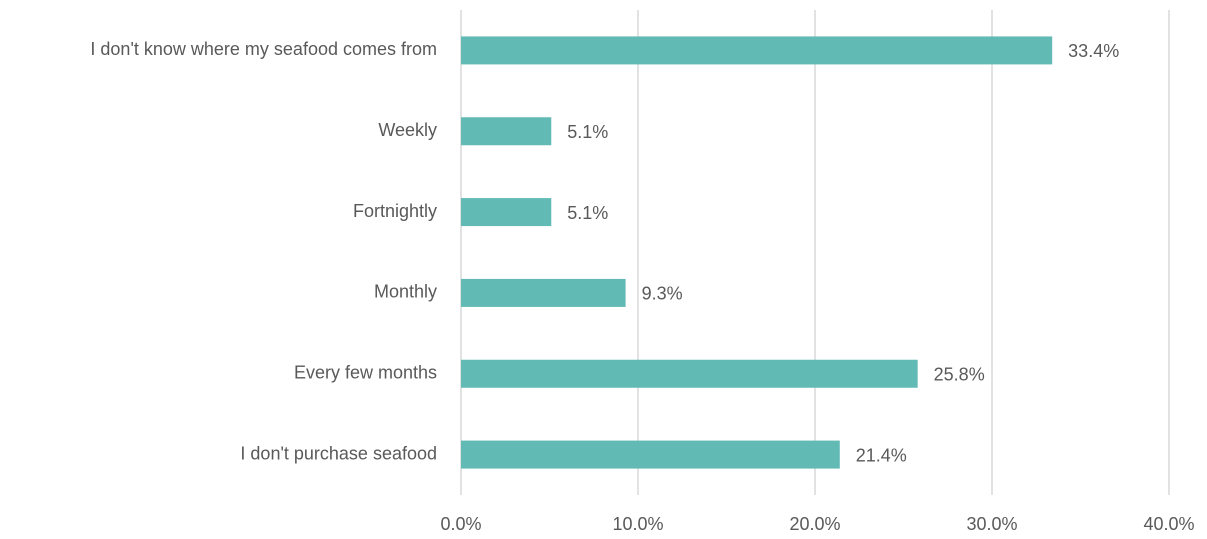 Image resolution: width=1207 pixels, height=539 pixels. What do you see at coordinates (959, 375) in the screenshot?
I see `data-label: 25.8%` at bounding box center [959, 375].